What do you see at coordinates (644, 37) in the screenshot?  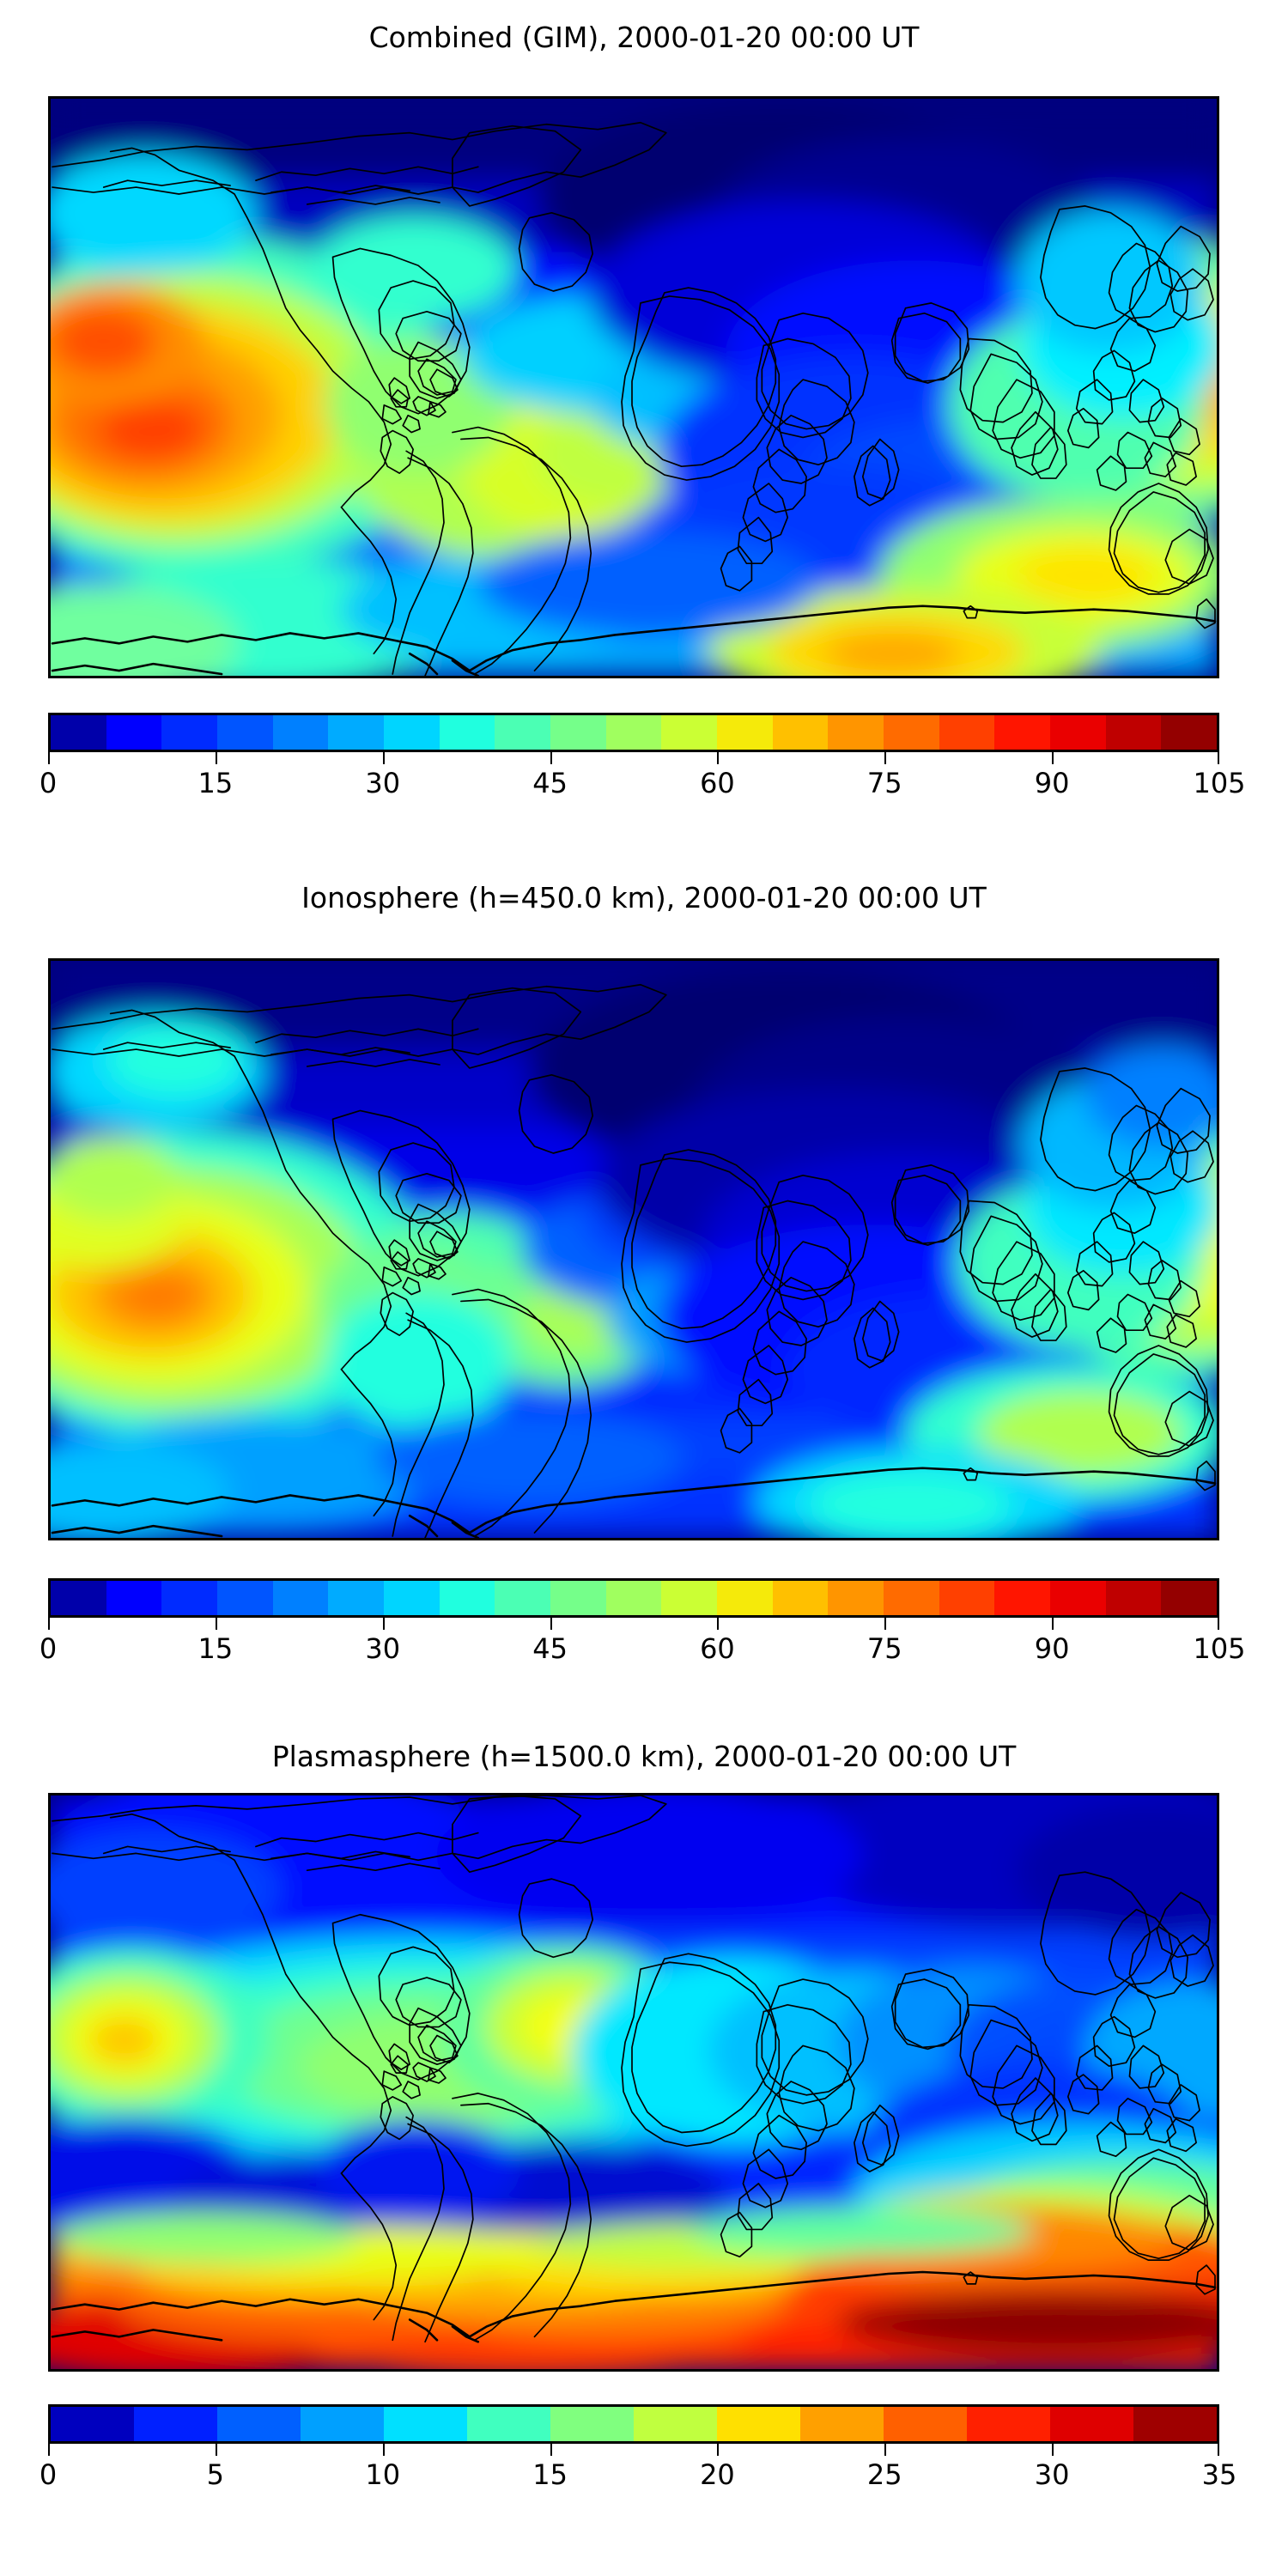 I see `panel-title-combined-gim: Combined (GIM), 2000-01-20 00:00 UT` at bounding box center [644, 37].